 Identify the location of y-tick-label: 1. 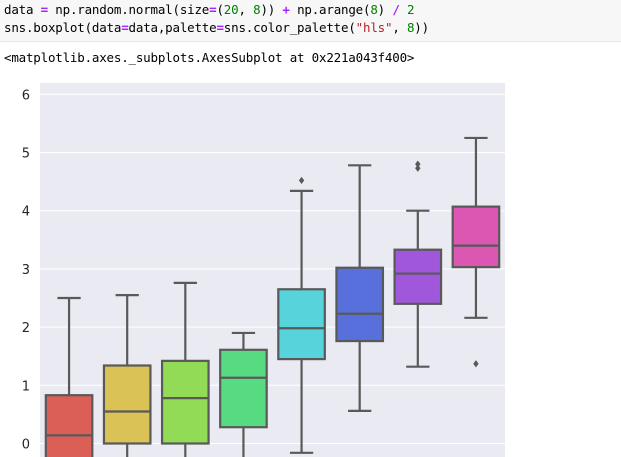
(26, 386).